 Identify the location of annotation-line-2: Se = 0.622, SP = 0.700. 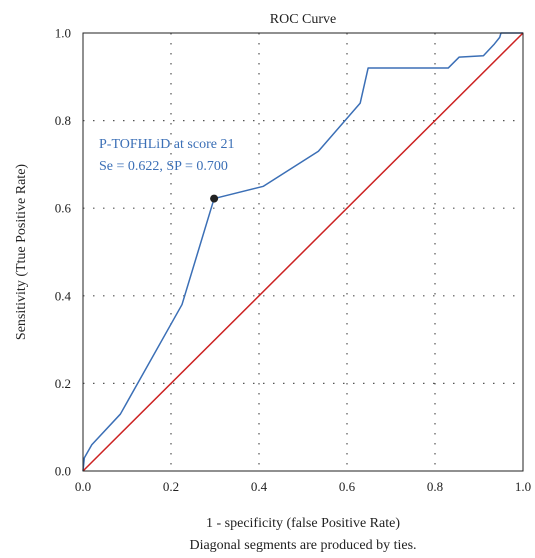
(163, 166).